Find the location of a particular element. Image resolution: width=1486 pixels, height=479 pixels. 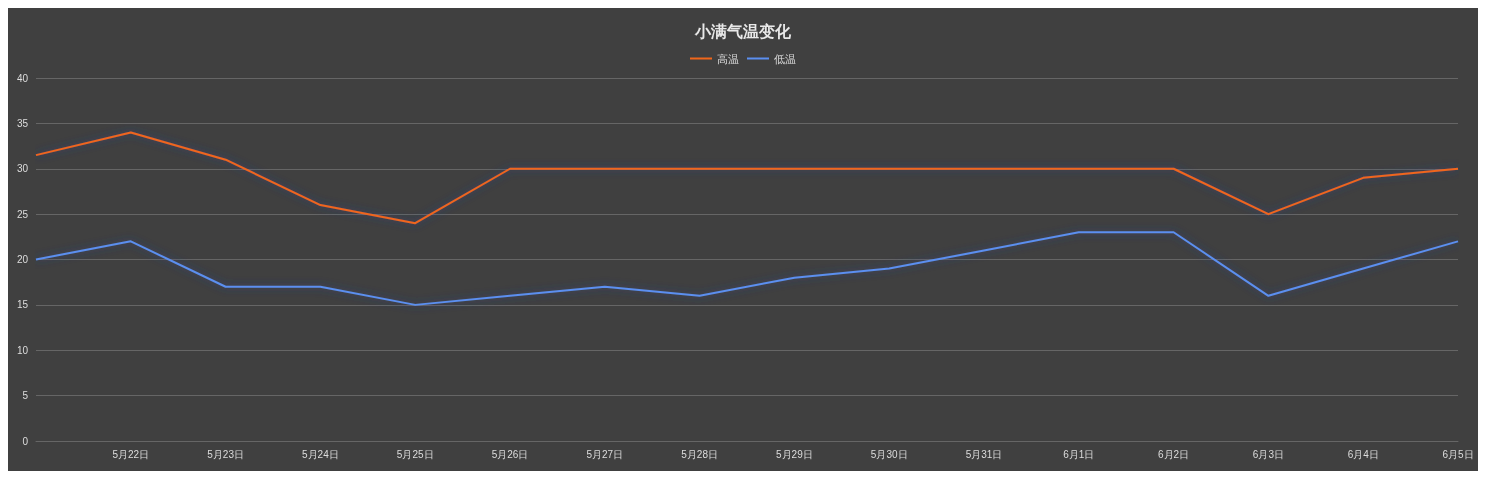

y-tick-label: 0 is located at coordinates (25, 441).